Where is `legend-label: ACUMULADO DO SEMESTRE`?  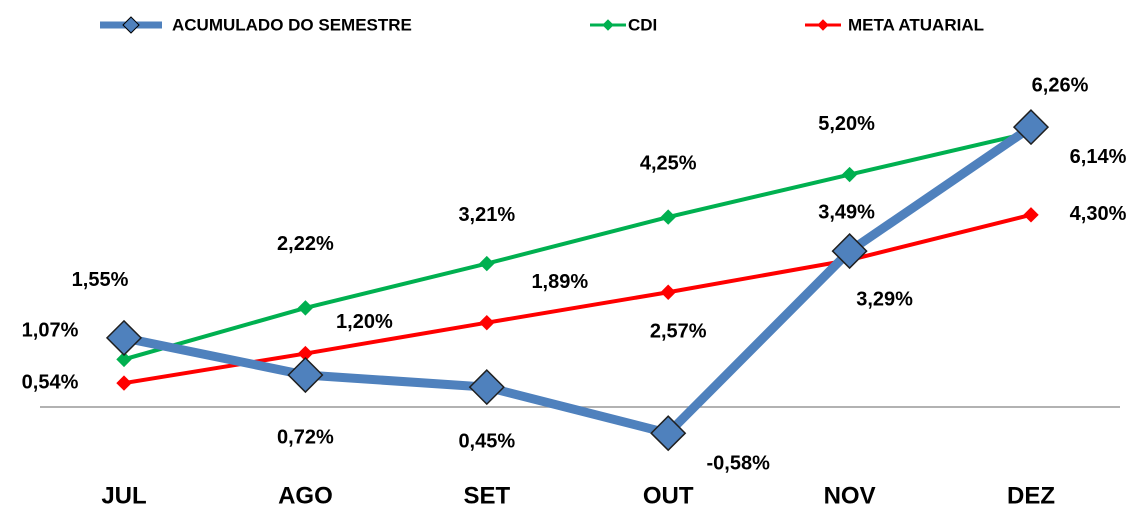
legend-label: ACUMULADO DO SEMESTRE is located at coordinates (292, 24).